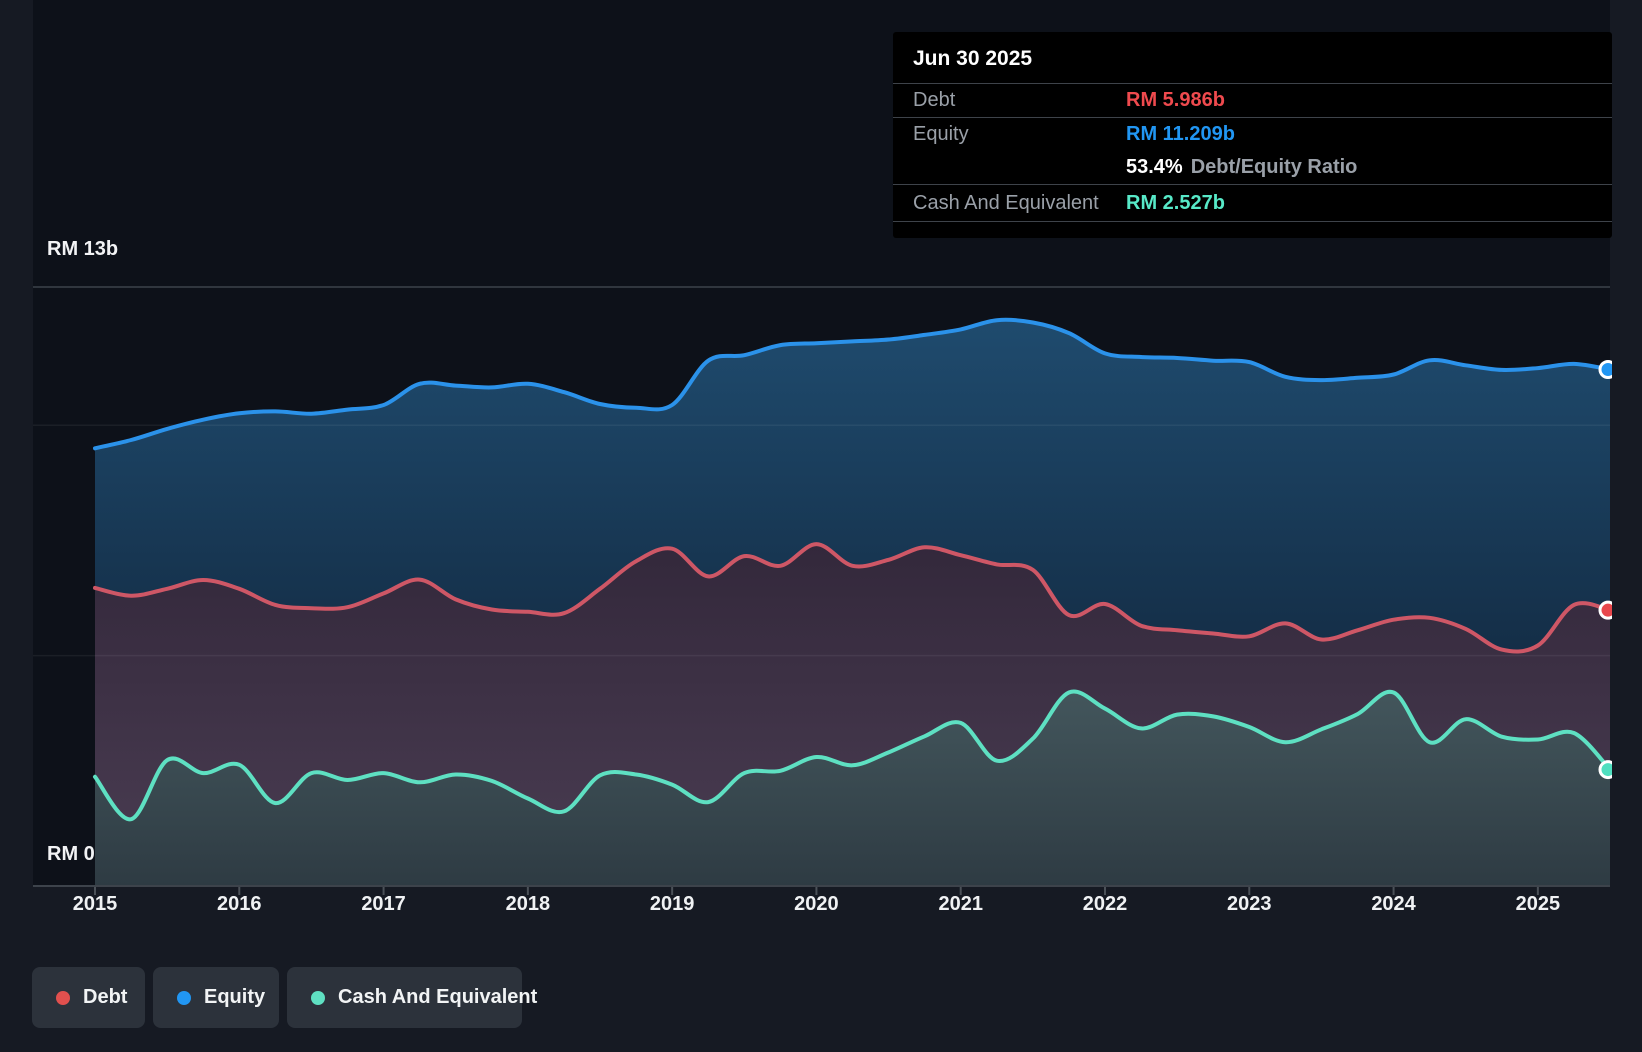  What do you see at coordinates (1105, 904) in the screenshot?
I see `x-tick-label-2022: 2022` at bounding box center [1105, 904].